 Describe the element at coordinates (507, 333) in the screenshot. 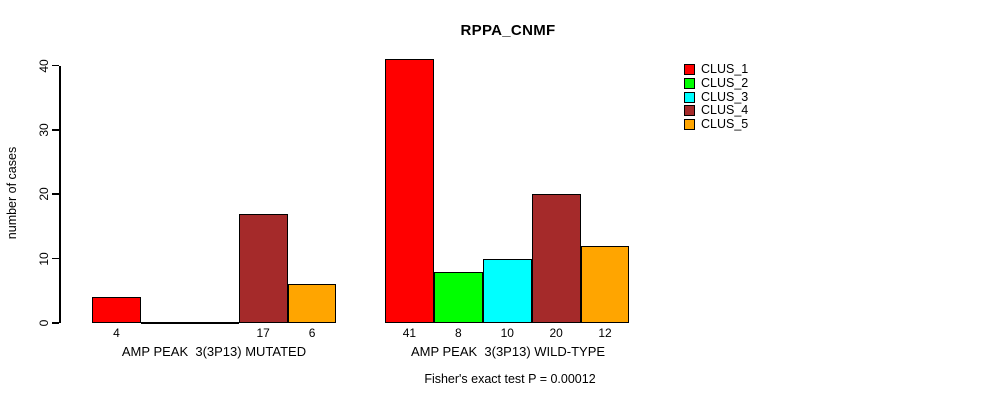

I see `bar-value-label: 10` at that location.